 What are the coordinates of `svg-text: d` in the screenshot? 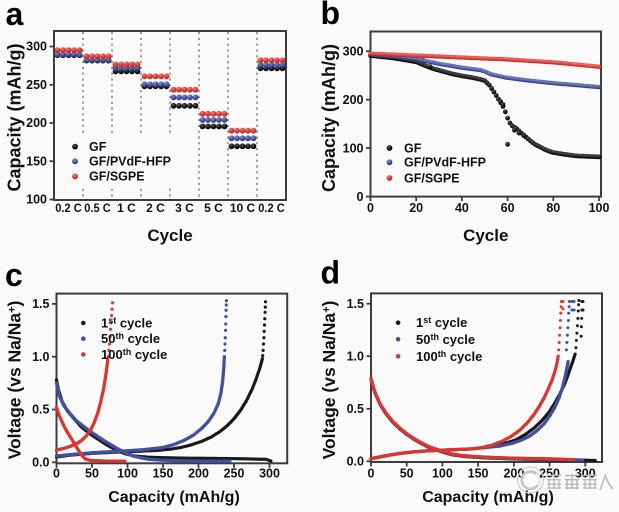 It's located at (331, 273).